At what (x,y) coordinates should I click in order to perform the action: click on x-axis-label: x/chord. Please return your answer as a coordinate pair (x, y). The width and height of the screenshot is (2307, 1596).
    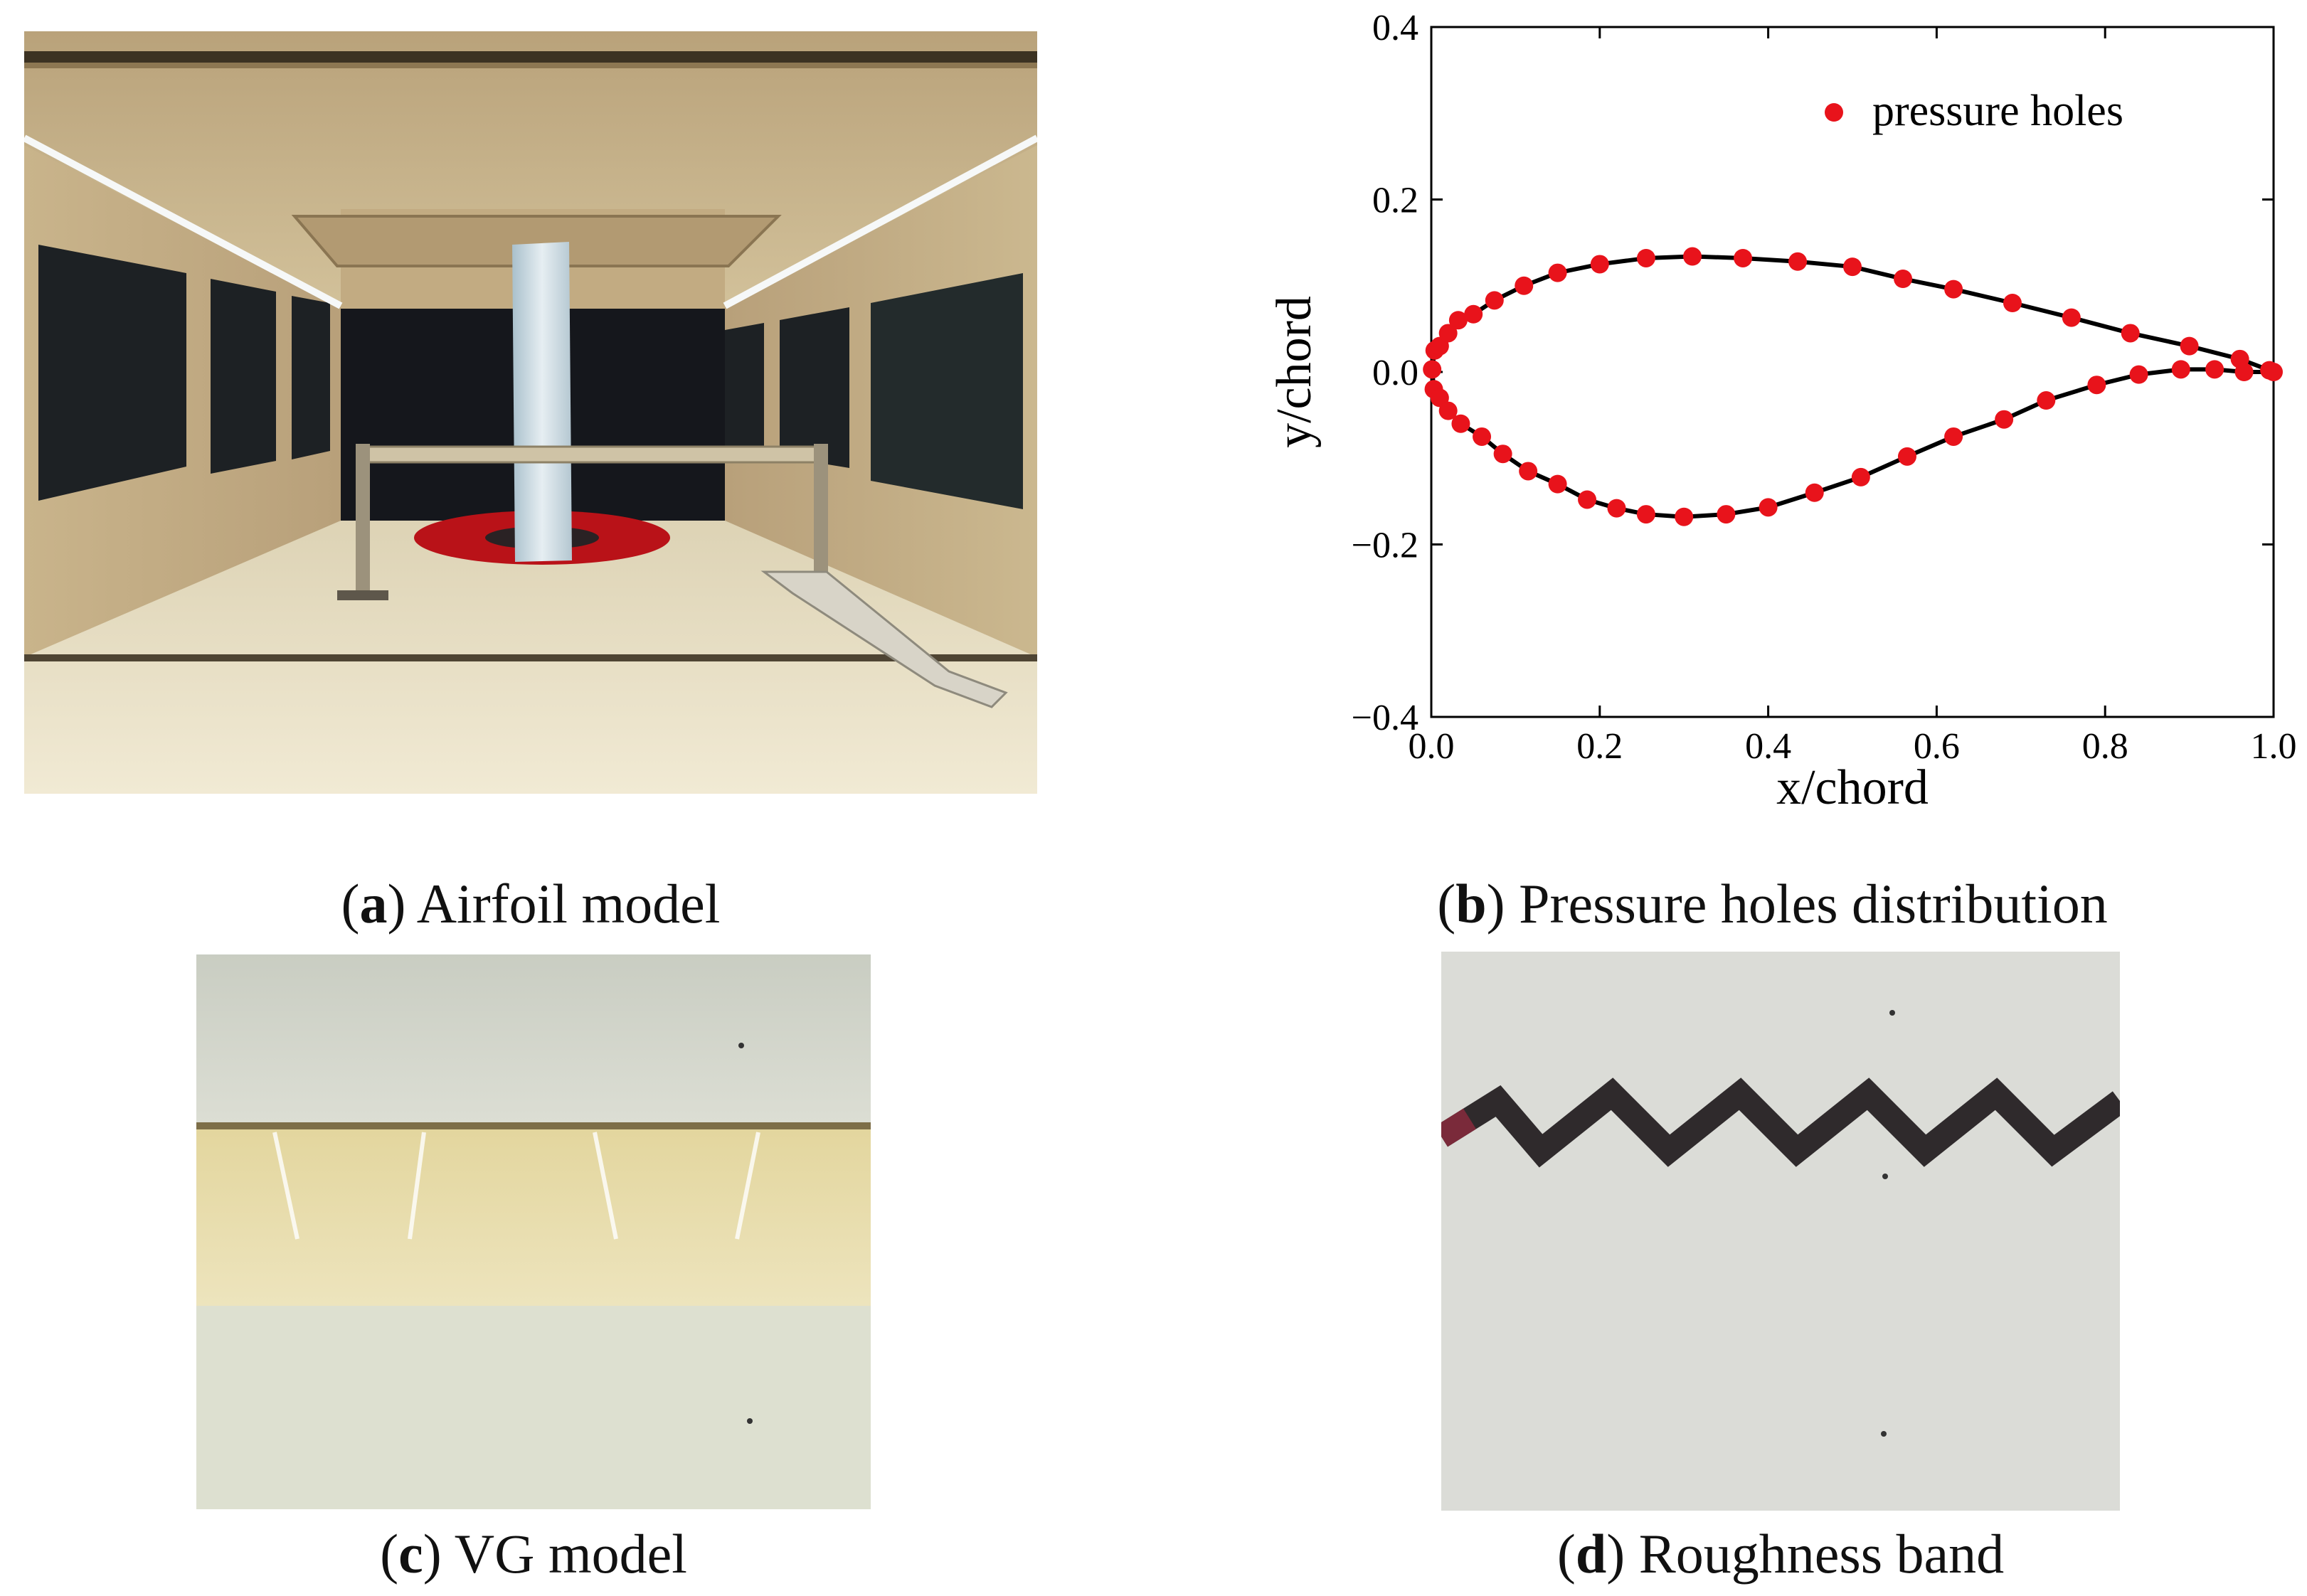
    Looking at the image, I should click on (1852, 787).